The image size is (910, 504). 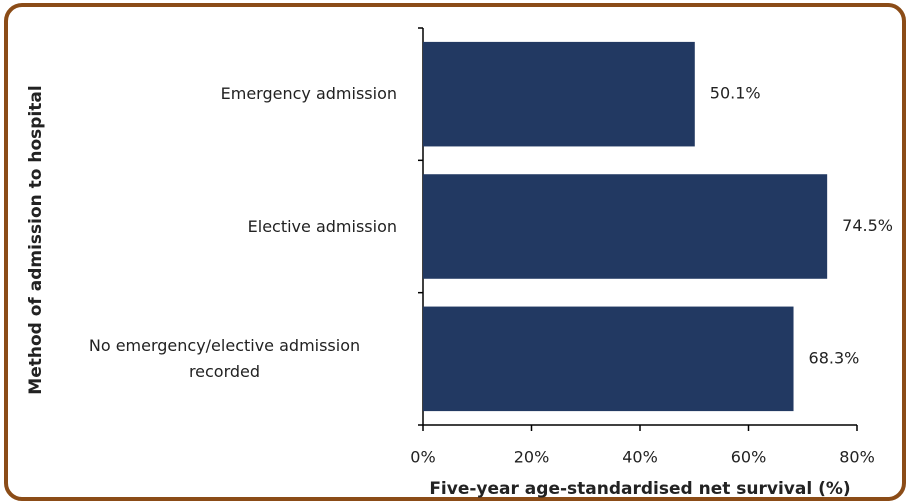 I want to click on value-label: 50.1%, so click(x=735, y=93).